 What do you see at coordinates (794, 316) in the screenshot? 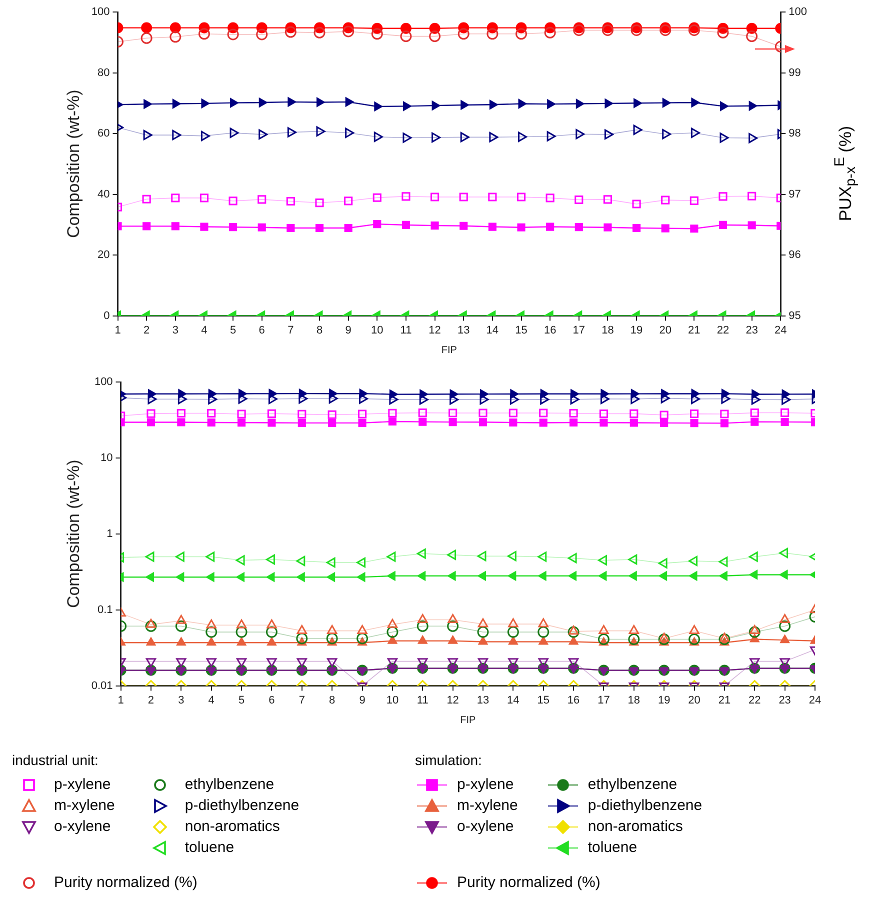
I see `y2-tick-label: 95` at bounding box center [794, 316].